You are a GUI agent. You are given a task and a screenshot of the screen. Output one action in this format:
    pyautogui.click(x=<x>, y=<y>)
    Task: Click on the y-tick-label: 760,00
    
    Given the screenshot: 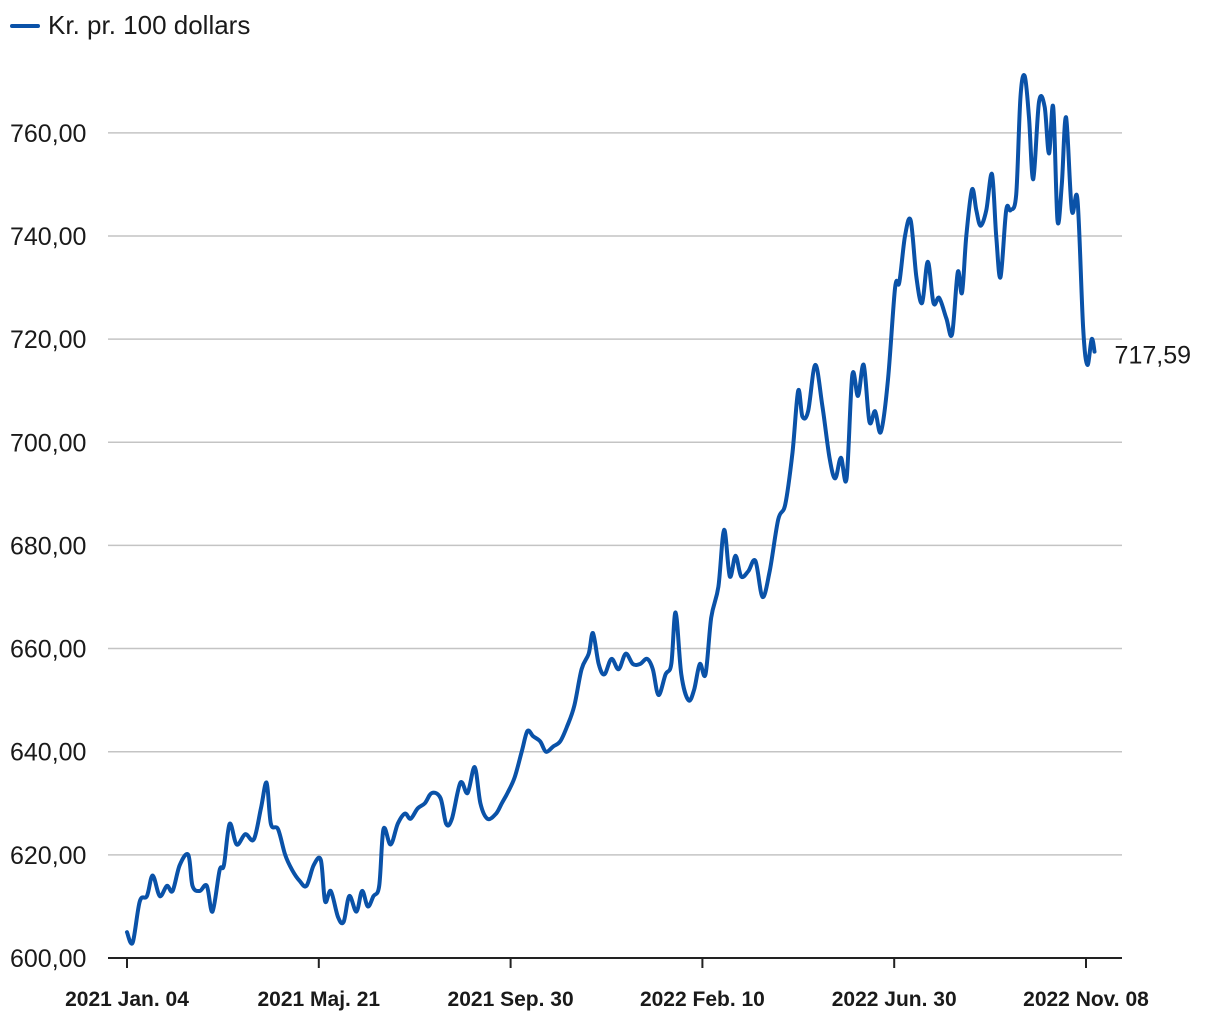 What is the action you would take?
    pyautogui.click(x=48, y=134)
    